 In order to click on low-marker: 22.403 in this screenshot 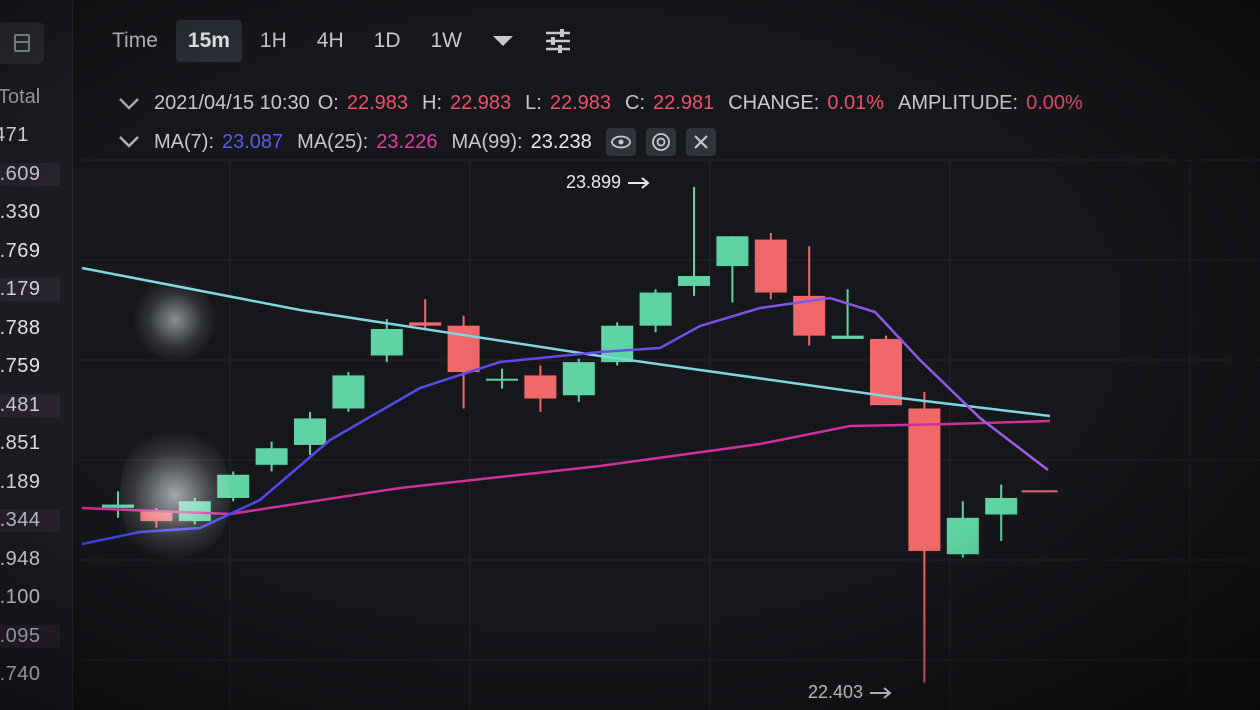, I will do `click(850, 692)`.